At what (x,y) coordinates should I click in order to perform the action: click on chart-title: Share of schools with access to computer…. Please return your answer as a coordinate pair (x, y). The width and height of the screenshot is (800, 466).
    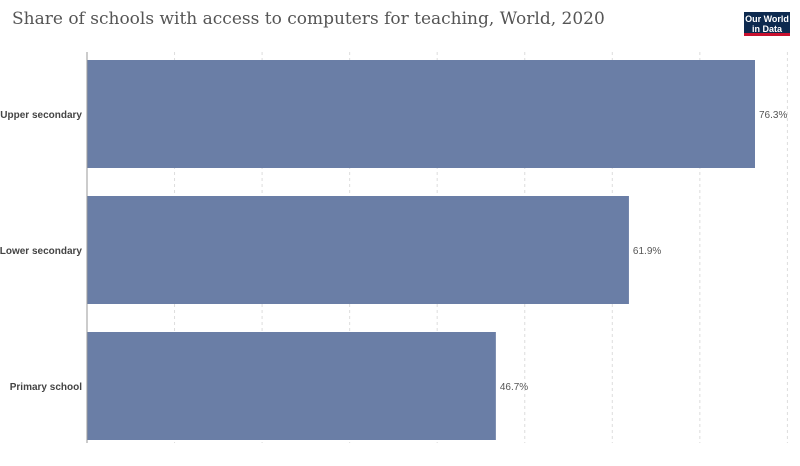
    Looking at the image, I should click on (308, 19).